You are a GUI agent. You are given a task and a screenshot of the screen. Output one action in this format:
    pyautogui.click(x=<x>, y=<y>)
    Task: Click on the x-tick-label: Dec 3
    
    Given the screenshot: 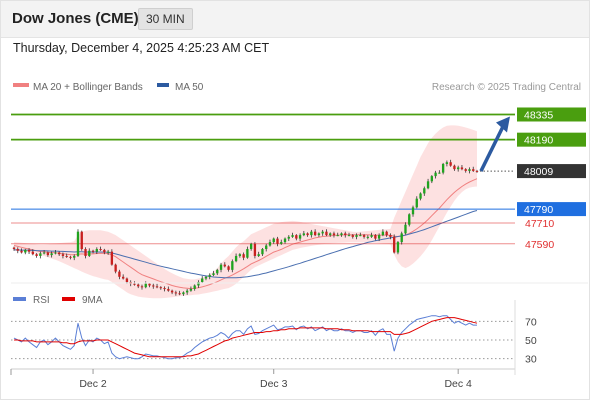 What is the action you would take?
    pyautogui.click(x=274, y=384)
    